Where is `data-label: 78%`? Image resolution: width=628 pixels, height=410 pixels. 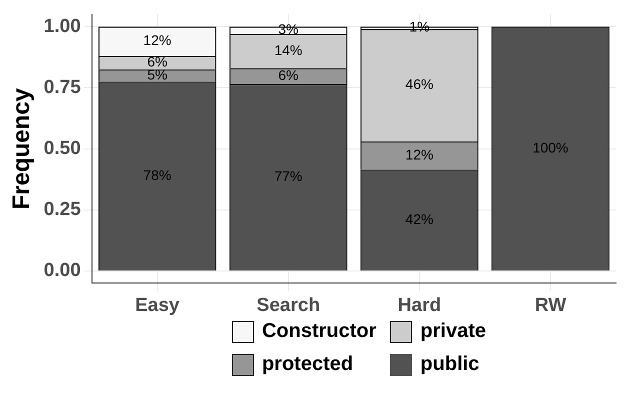
data-label: 78% is located at coordinates (157, 174).